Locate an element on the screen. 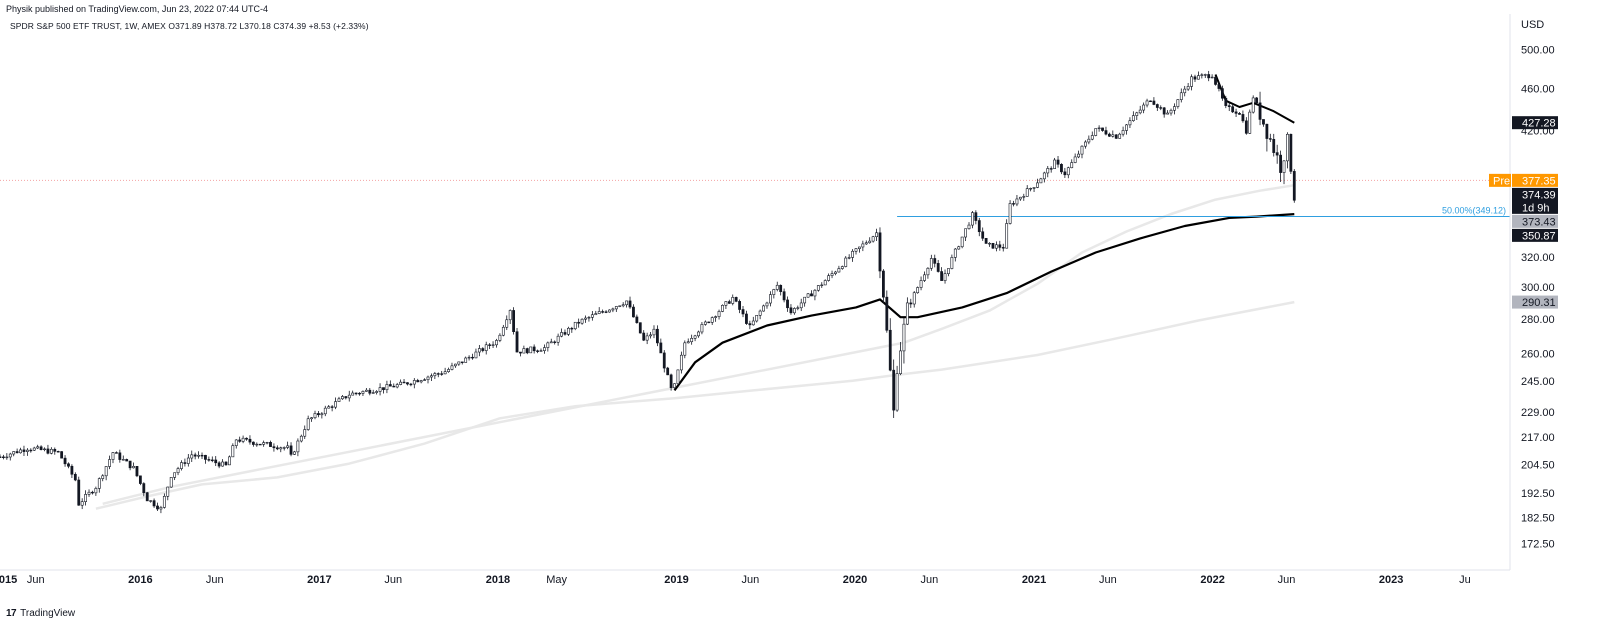  currency-label: USD is located at coordinates (1532, 25).